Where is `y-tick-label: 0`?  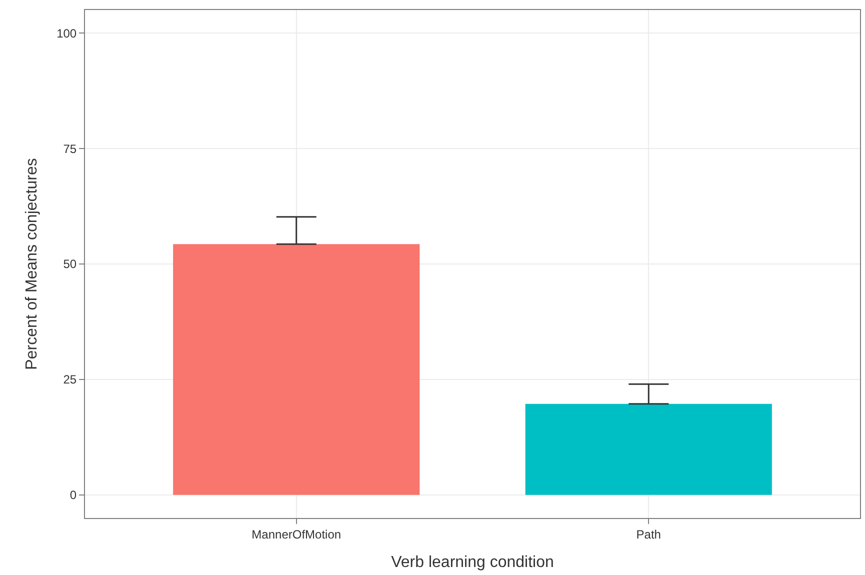 y-tick-label: 0 is located at coordinates (73, 495).